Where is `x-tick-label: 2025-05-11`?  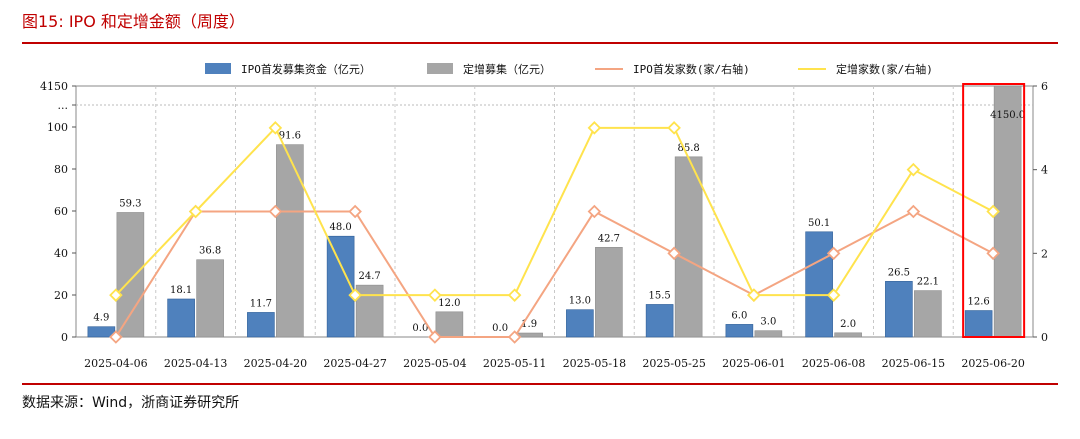
x-tick-label: 2025-05-11 is located at coordinates (514, 363).